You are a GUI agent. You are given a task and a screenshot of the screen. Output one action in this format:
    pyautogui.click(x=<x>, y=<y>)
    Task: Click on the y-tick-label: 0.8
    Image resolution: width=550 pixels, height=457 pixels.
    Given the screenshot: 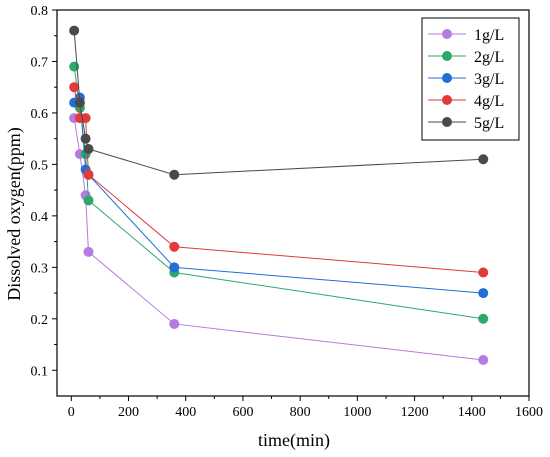 What is the action you would take?
    pyautogui.click(x=40, y=11)
    